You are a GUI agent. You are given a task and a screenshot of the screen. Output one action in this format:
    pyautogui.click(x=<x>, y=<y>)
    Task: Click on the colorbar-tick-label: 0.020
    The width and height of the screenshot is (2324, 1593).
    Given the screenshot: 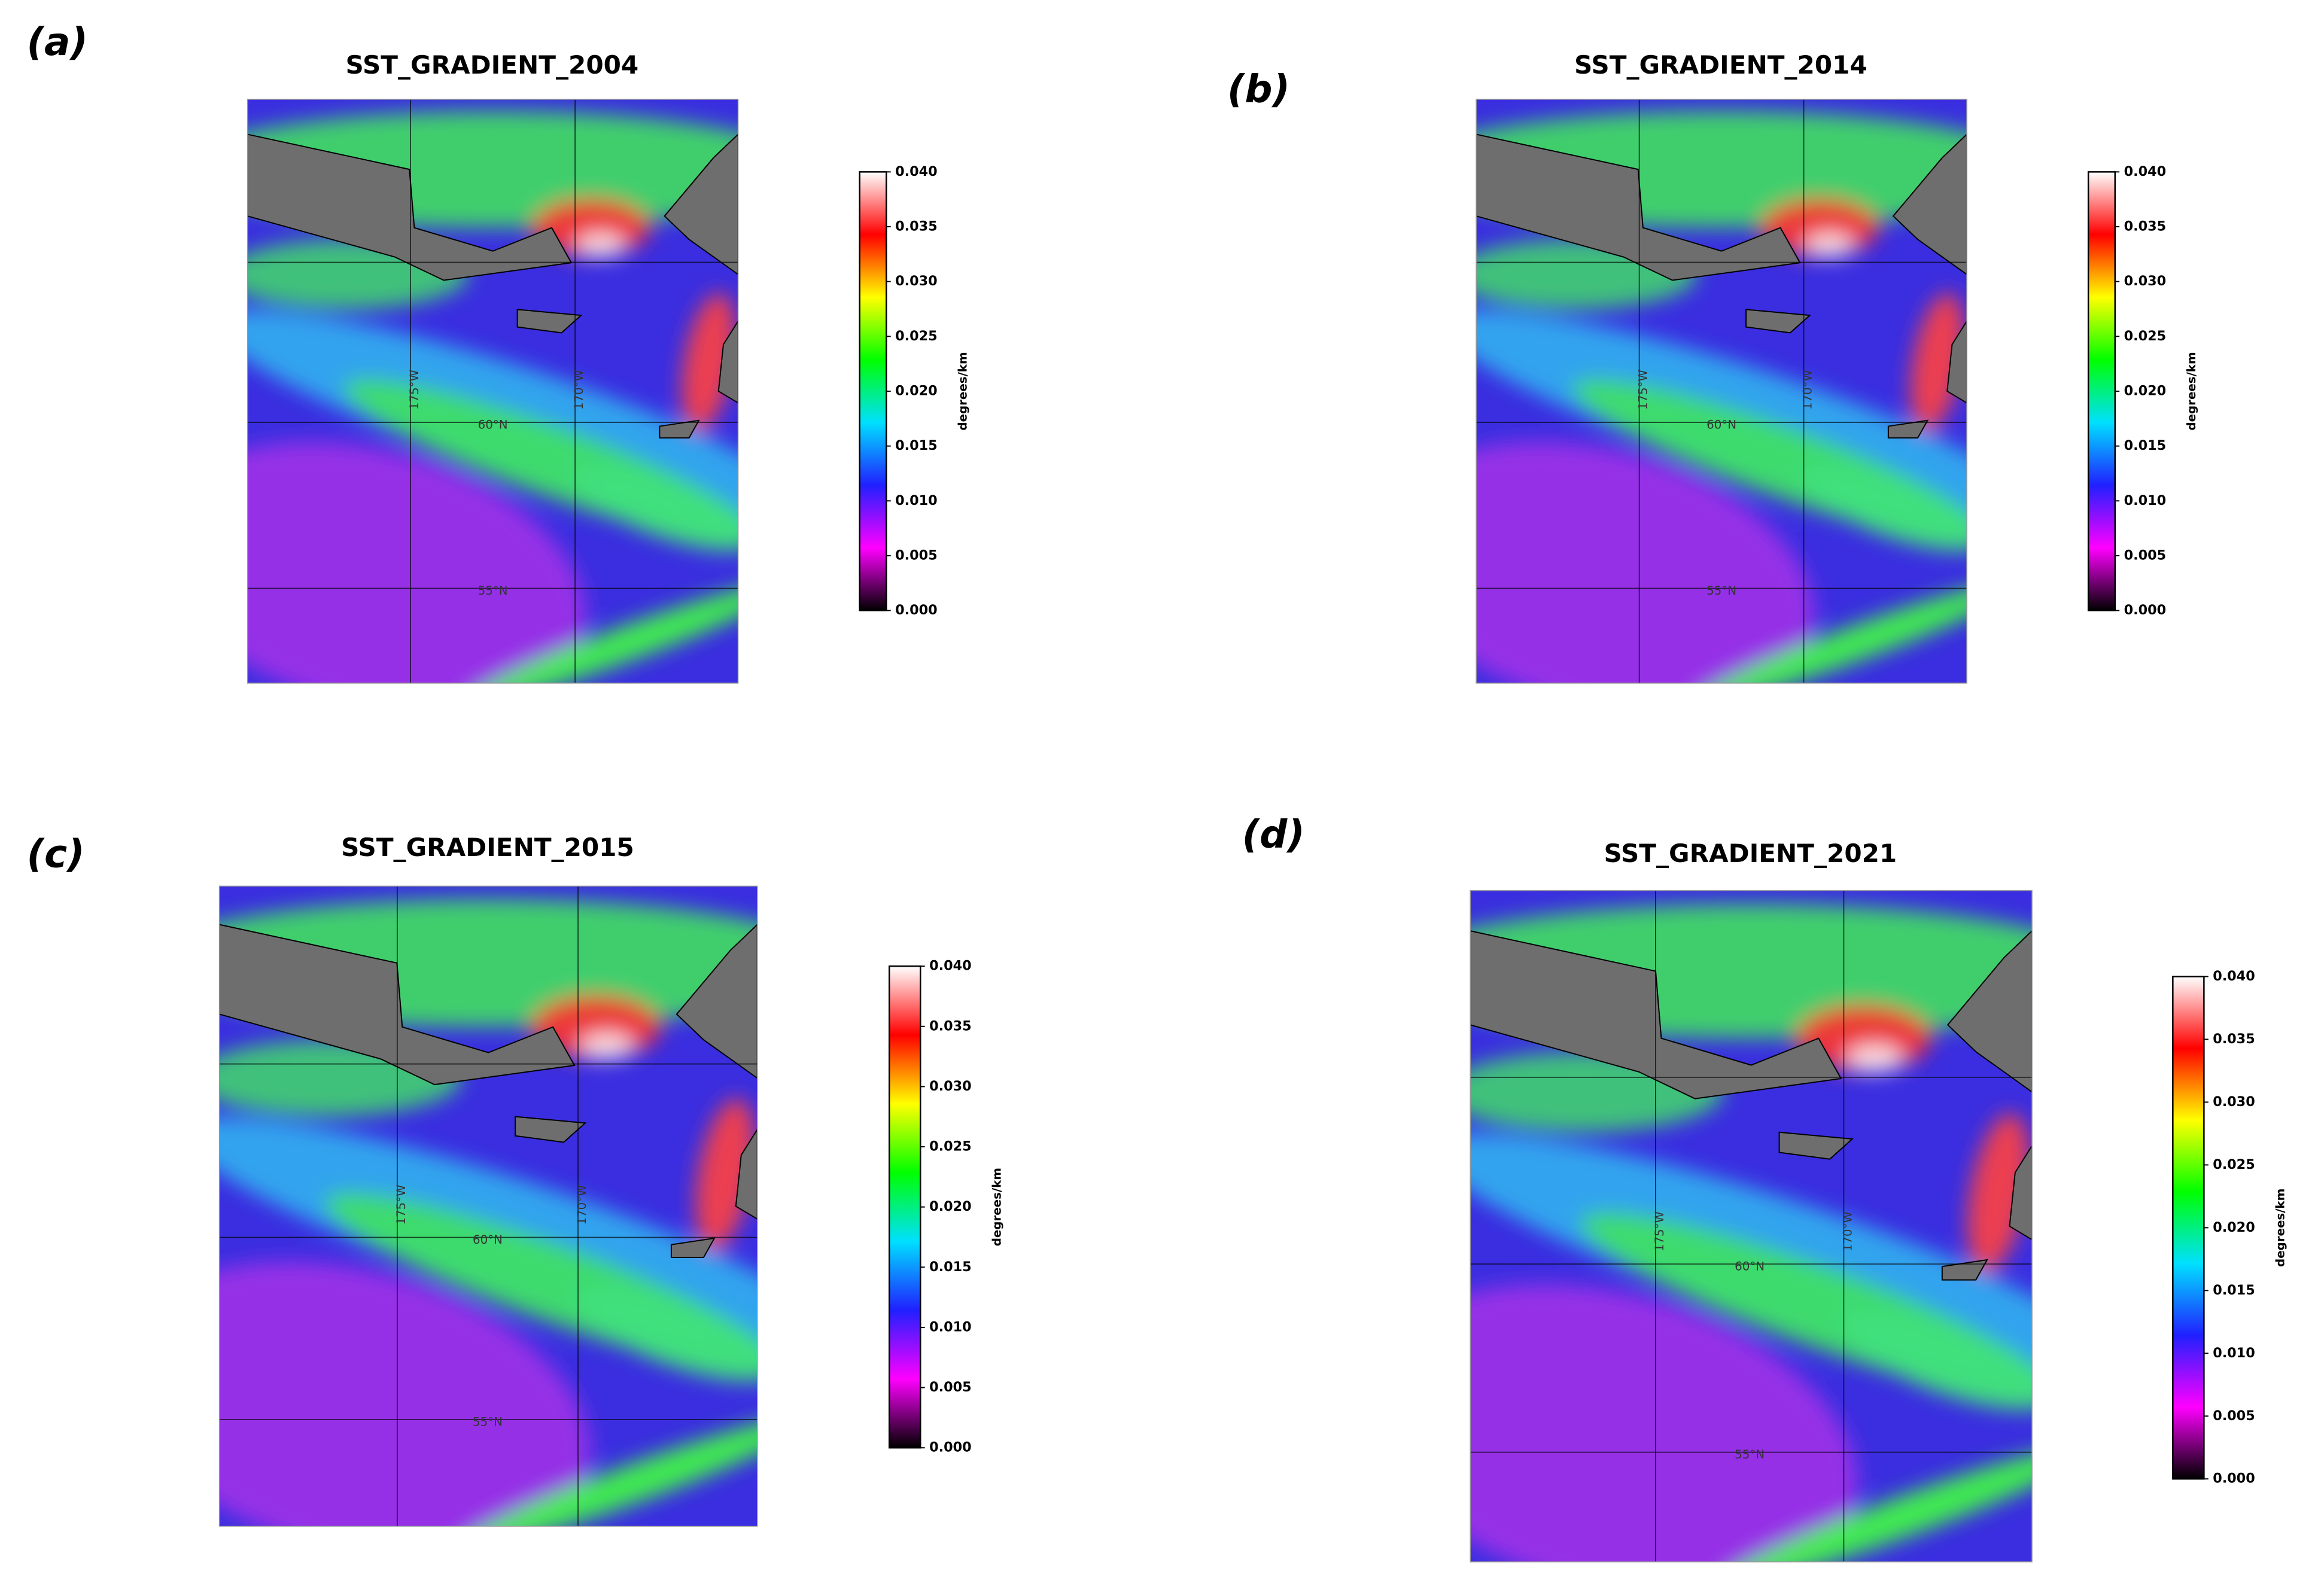 What is the action you would take?
    pyautogui.click(x=916, y=390)
    